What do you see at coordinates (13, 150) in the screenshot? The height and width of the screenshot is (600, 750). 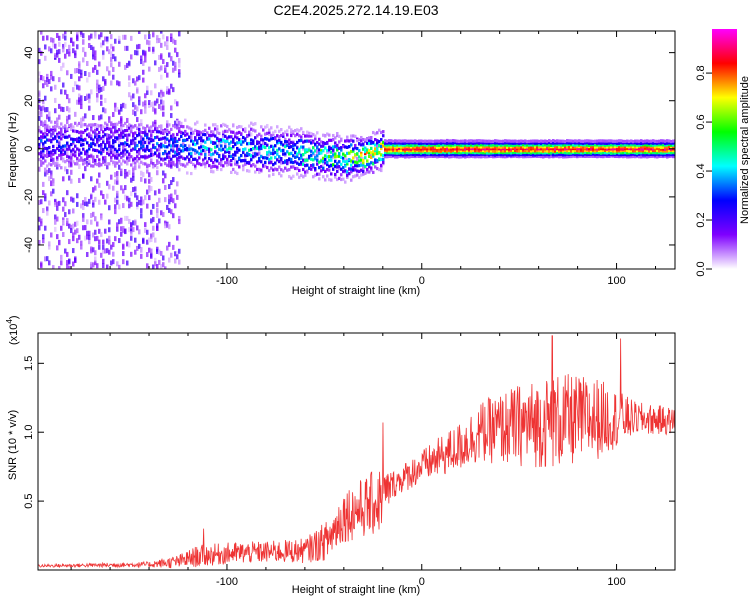 I see `spectrogram-y-axis-label: Frequency (Hz)` at bounding box center [13, 150].